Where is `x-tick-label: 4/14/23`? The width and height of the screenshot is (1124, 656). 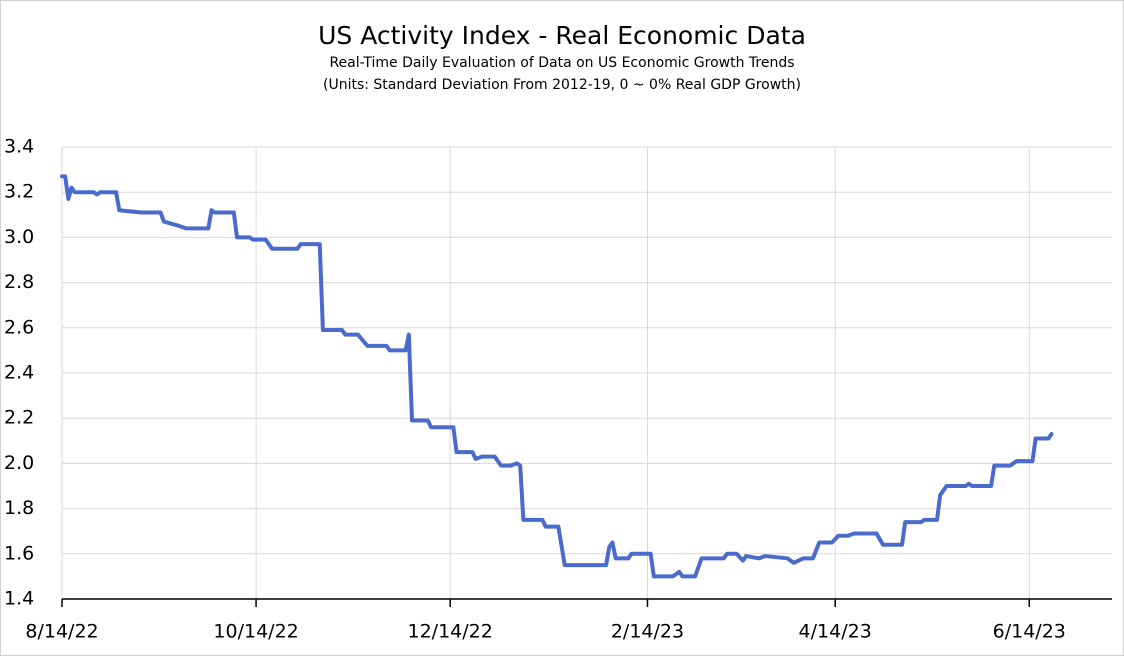 x-tick-label: 4/14/23 is located at coordinates (835, 632).